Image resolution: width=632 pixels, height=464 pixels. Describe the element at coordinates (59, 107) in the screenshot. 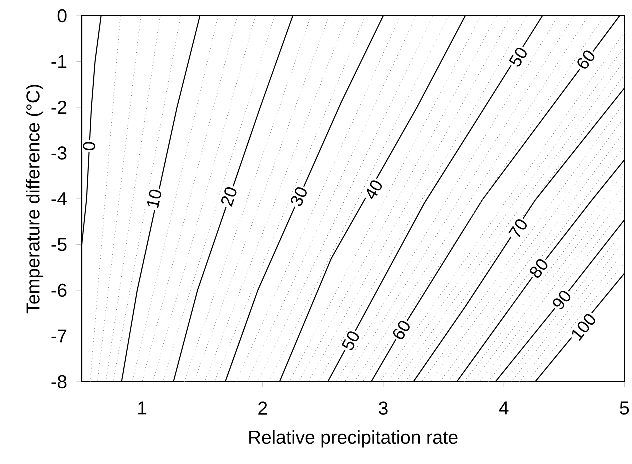

I see `y-tick-label: -2` at that location.